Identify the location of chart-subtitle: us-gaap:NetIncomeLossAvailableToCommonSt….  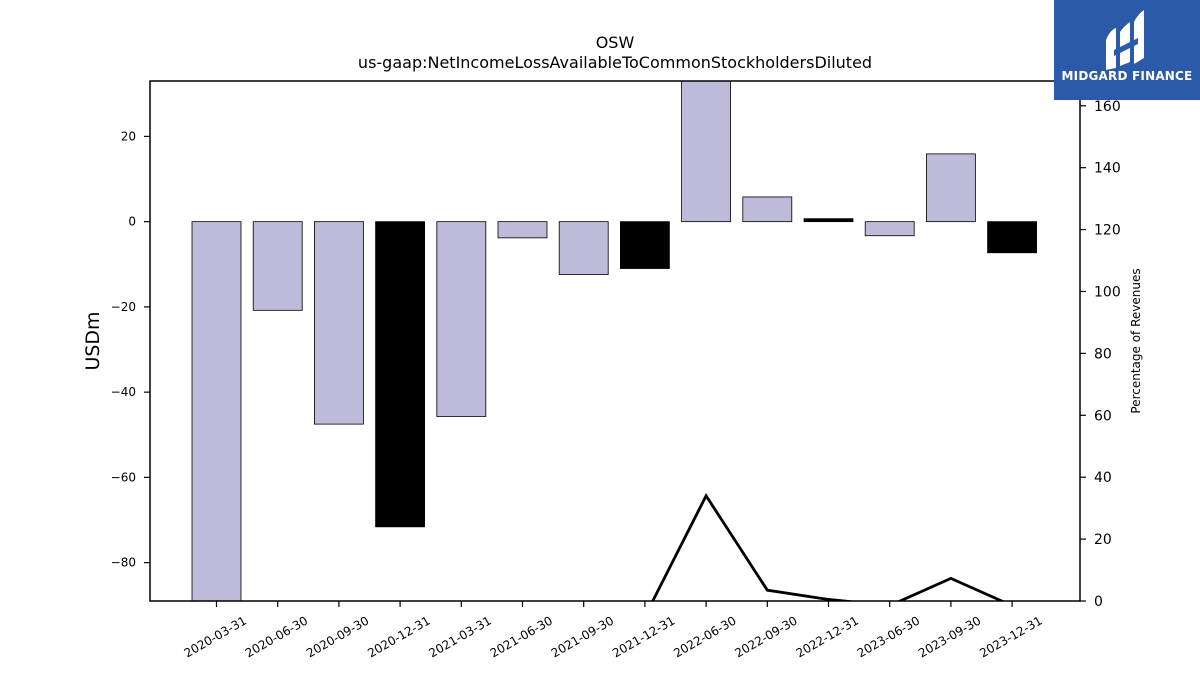
(615, 62).